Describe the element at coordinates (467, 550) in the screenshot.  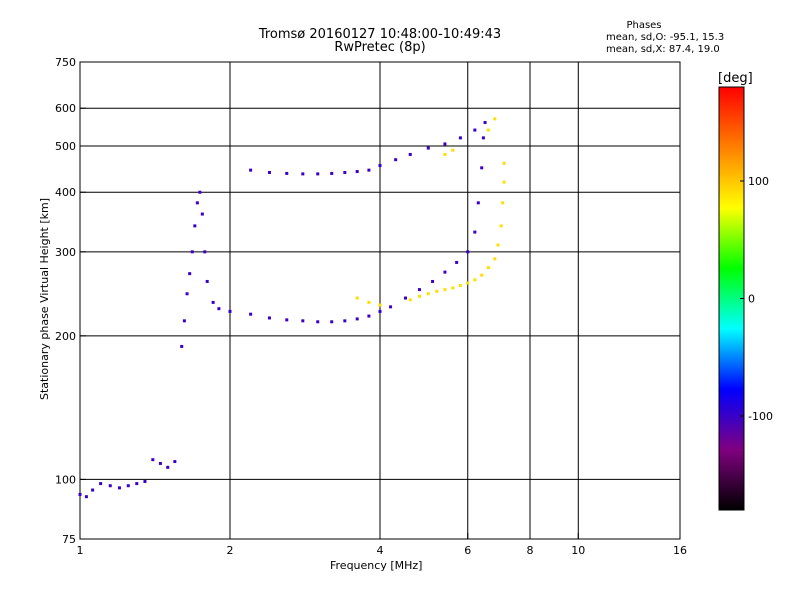
I see `x-tick-label: 6` at that location.